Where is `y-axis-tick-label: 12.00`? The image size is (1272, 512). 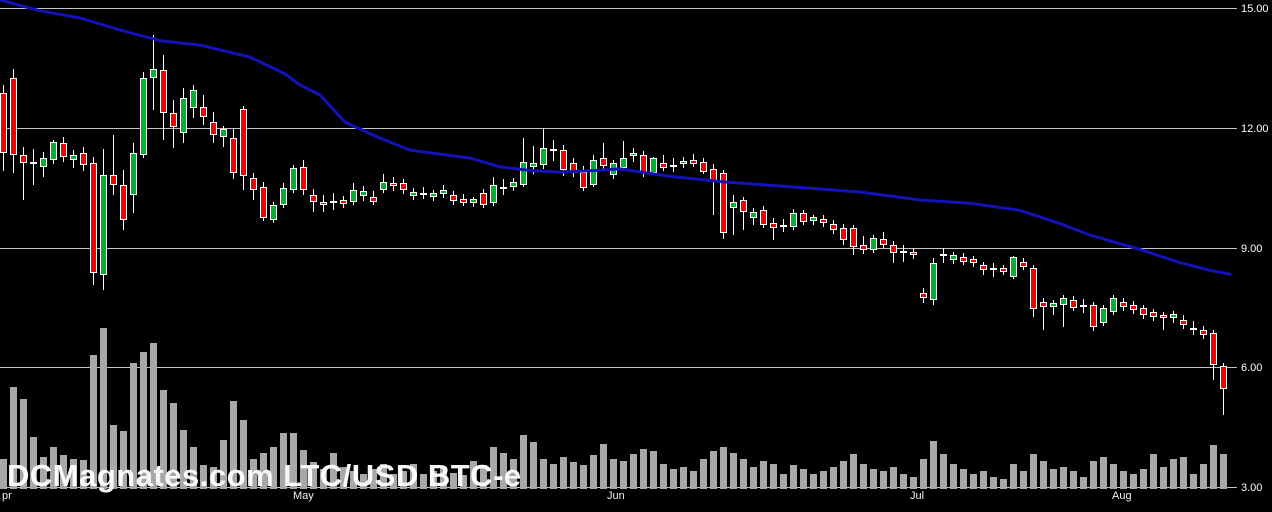 y-axis-tick-label: 12.00 is located at coordinates (1255, 129).